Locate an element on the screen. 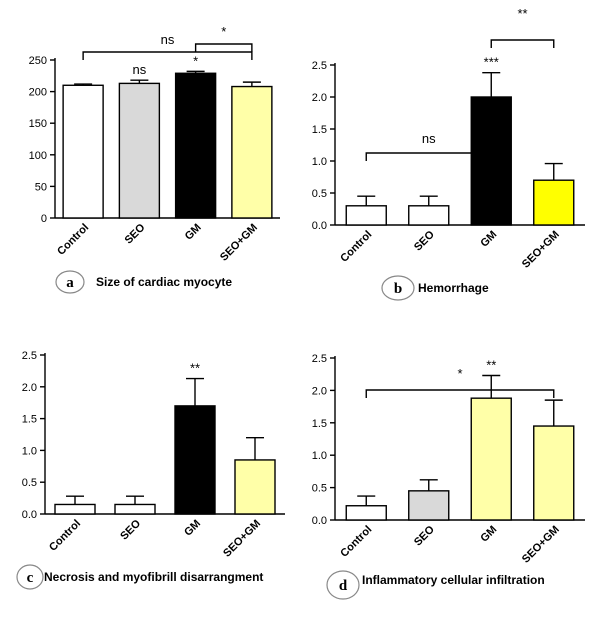 This screenshot has width=600, height=622. panel-caption: Size of cardiac myocyte is located at coordinates (164, 282).